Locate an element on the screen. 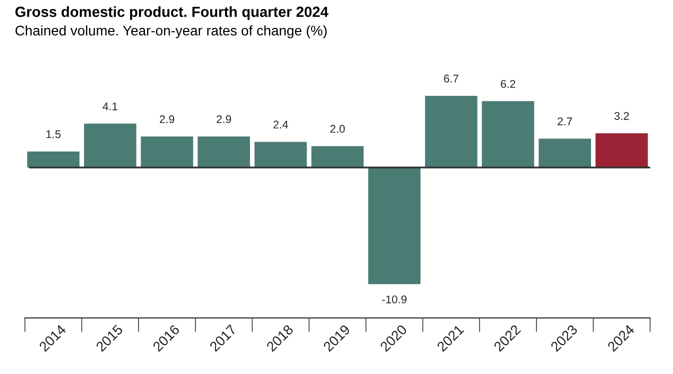 This screenshot has width=673, height=374. data-label: 1.5 is located at coordinates (53, 134).